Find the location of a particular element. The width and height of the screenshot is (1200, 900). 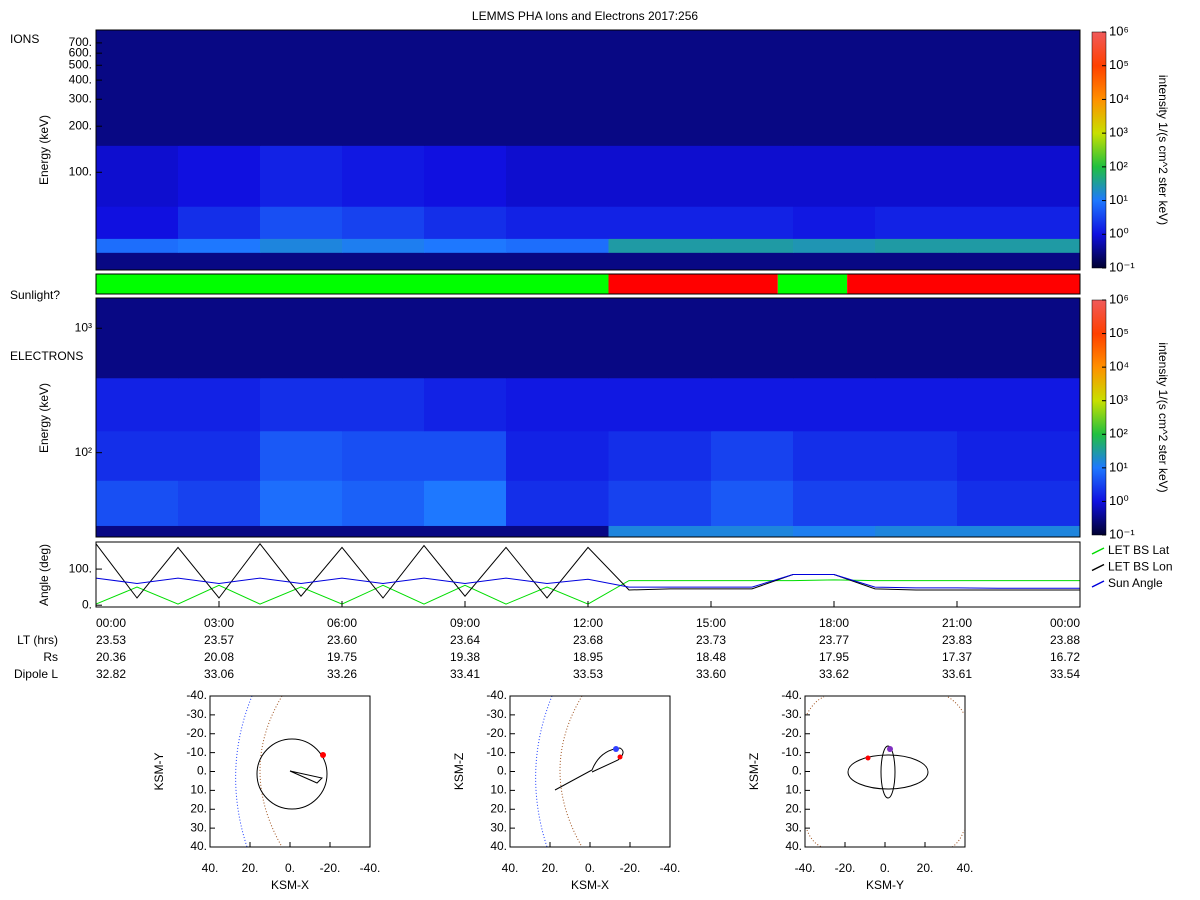

state-segment is located at coordinates (352, 284).